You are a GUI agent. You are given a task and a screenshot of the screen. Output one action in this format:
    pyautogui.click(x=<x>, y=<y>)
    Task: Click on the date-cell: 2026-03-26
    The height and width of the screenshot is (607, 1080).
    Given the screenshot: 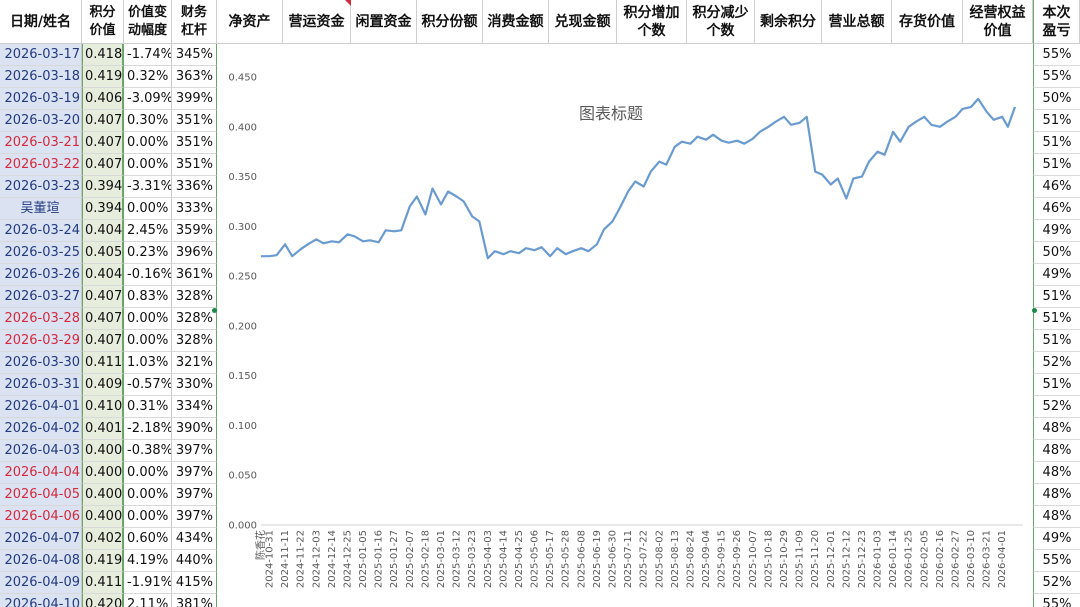 What is the action you would take?
    pyautogui.click(x=41, y=275)
    